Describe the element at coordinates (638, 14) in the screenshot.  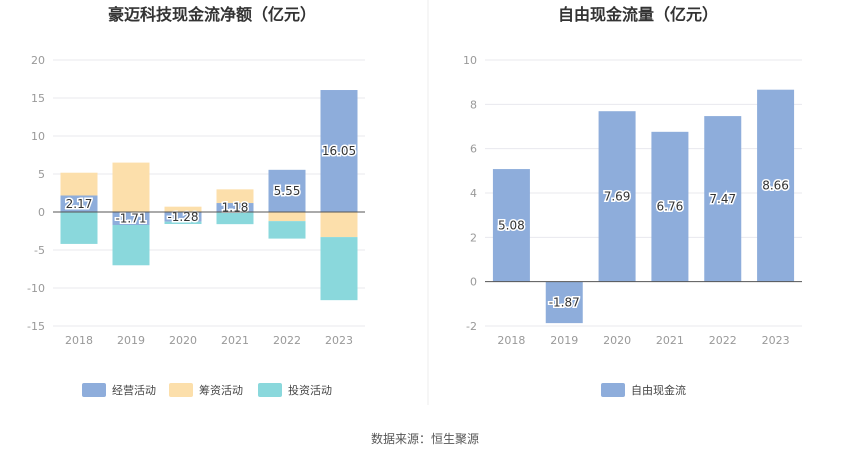
I see `chart-title: 自由现金流量（亿元）` at that location.